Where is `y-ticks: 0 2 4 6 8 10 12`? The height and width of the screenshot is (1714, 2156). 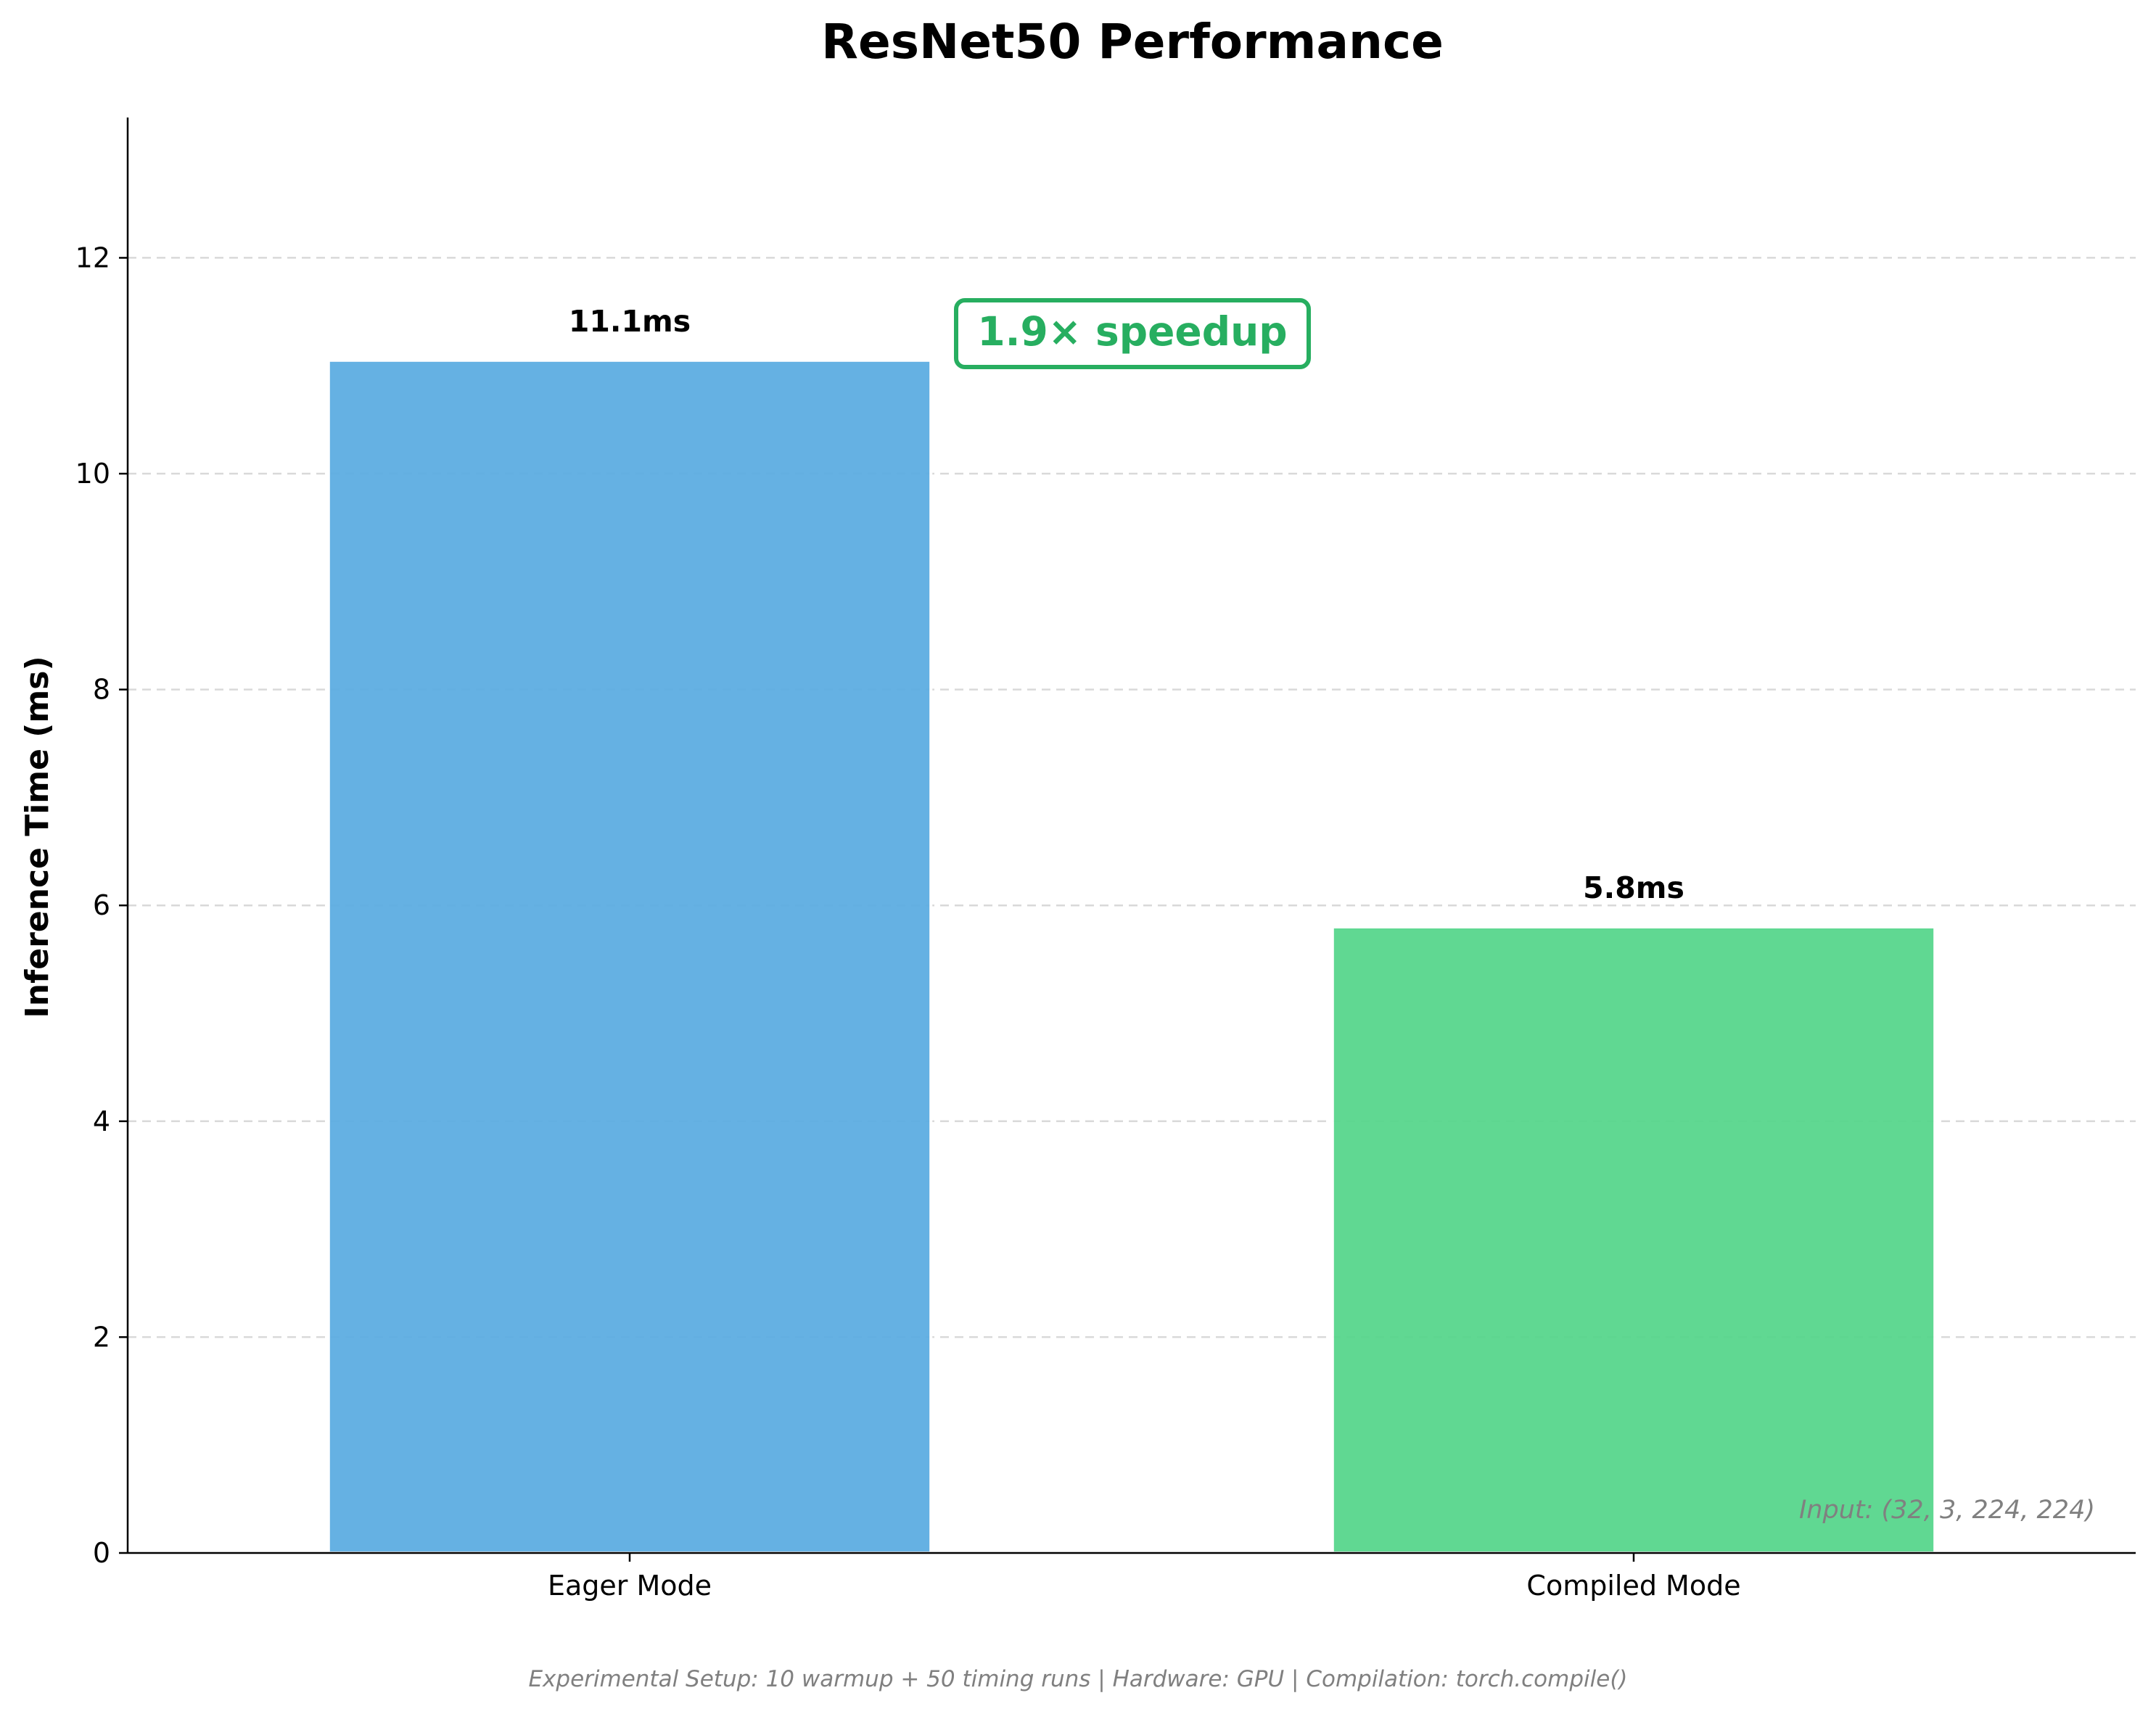
y-ticks: 0 2 4 6 8 10 12 is located at coordinates (101, 905).